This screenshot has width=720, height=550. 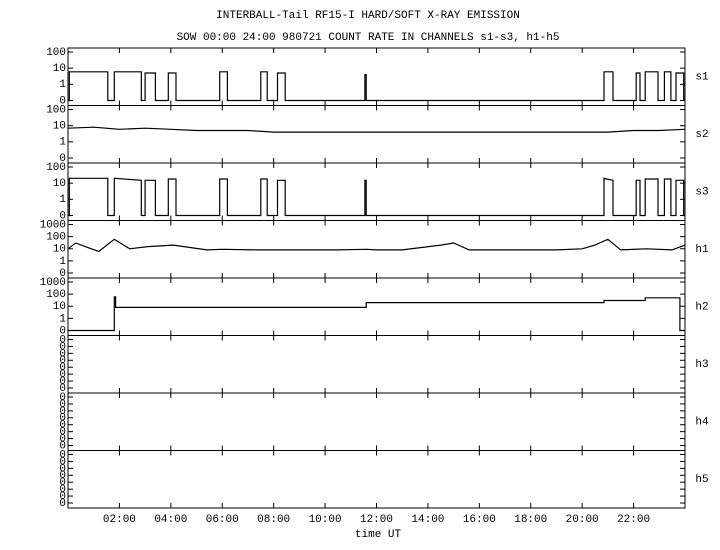 I want to click on x-tick-label: 04:00, so click(x=170, y=520).